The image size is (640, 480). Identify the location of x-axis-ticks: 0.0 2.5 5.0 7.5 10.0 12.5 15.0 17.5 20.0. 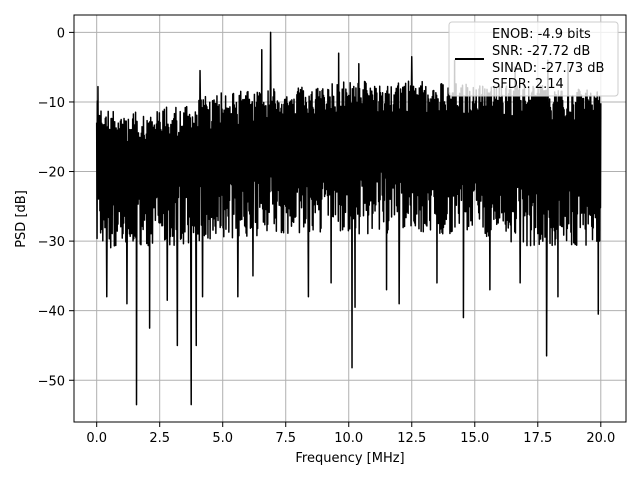
(350, 434).